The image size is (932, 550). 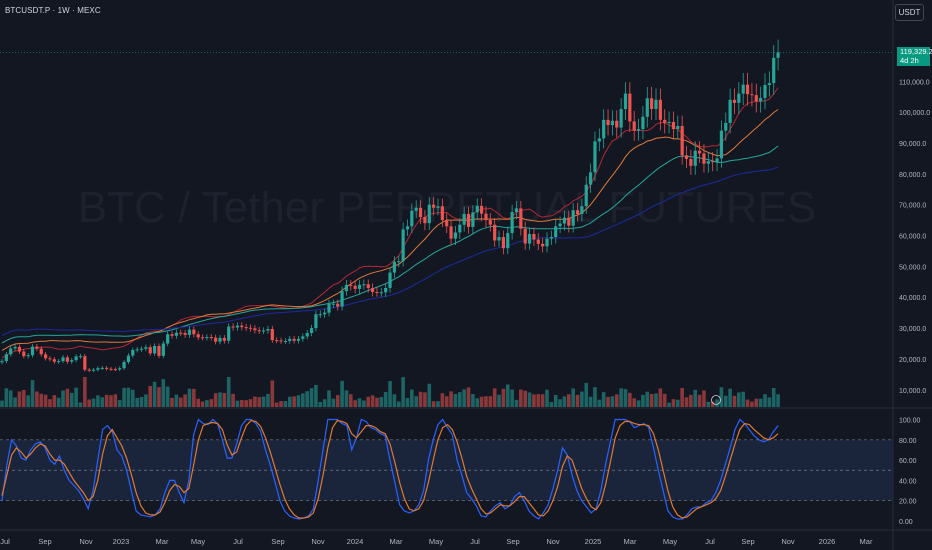 What do you see at coordinates (912, 298) in the screenshot?
I see `price-tick-label: 40,000.0` at bounding box center [912, 298].